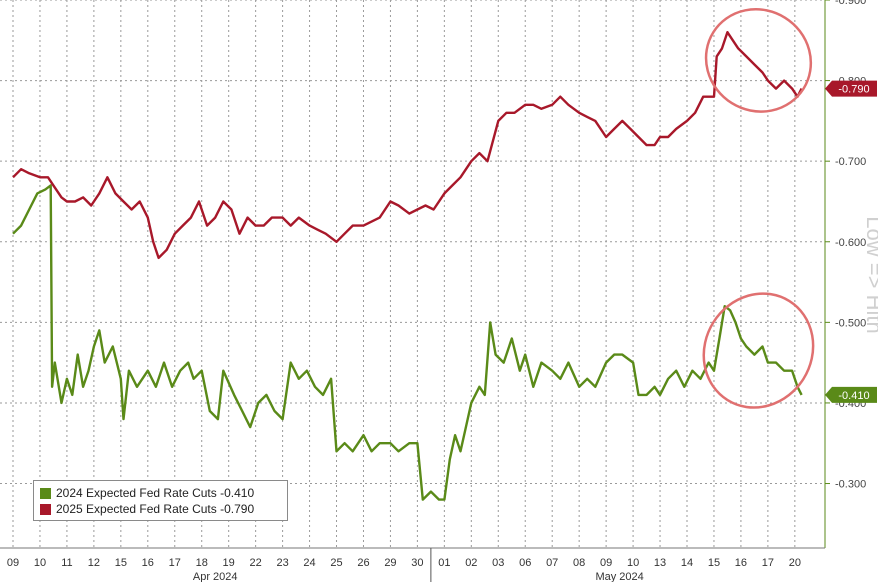 This screenshot has width=878, height=582. Describe the element at coordinates (444, 563) in the screenshot. I see `x-tick-label: 01` at that location.